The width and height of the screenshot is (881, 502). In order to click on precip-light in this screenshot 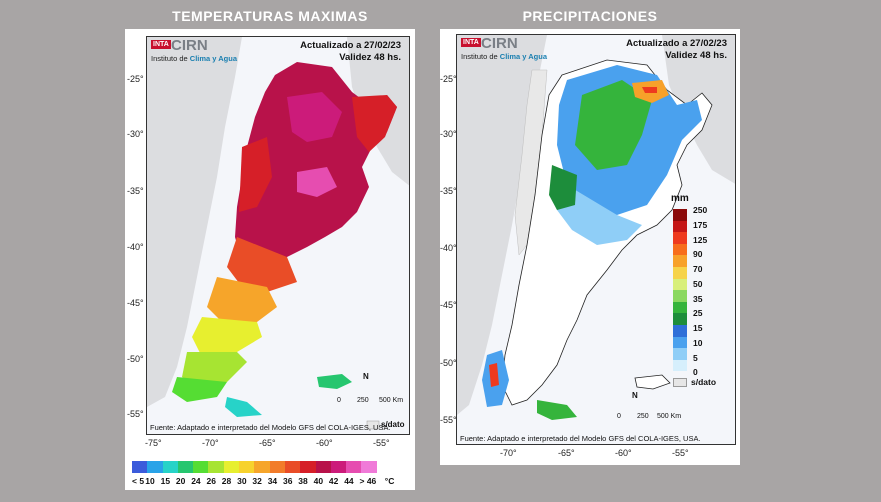, I will do `click(599, 215)`.